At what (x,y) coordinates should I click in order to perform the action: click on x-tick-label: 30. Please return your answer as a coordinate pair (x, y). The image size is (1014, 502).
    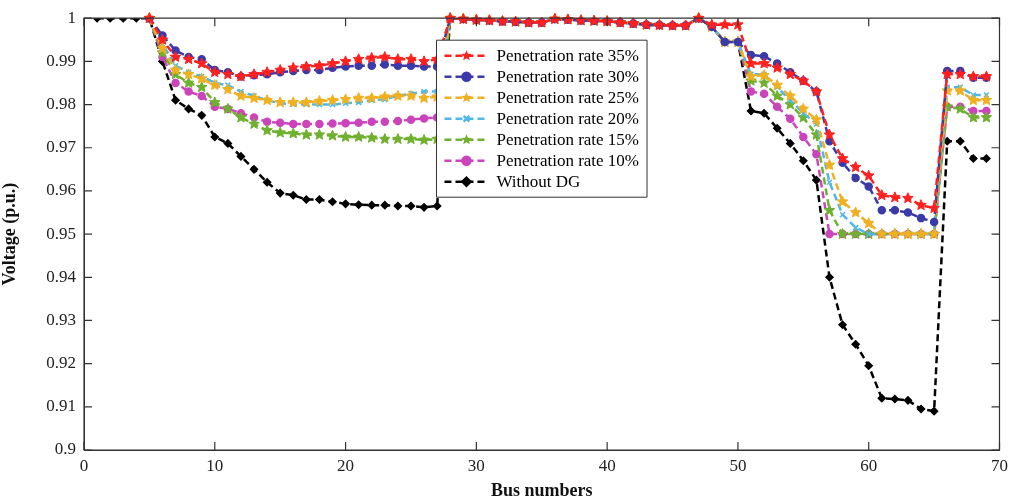
    Looking at the image, I should click on (476, 465).